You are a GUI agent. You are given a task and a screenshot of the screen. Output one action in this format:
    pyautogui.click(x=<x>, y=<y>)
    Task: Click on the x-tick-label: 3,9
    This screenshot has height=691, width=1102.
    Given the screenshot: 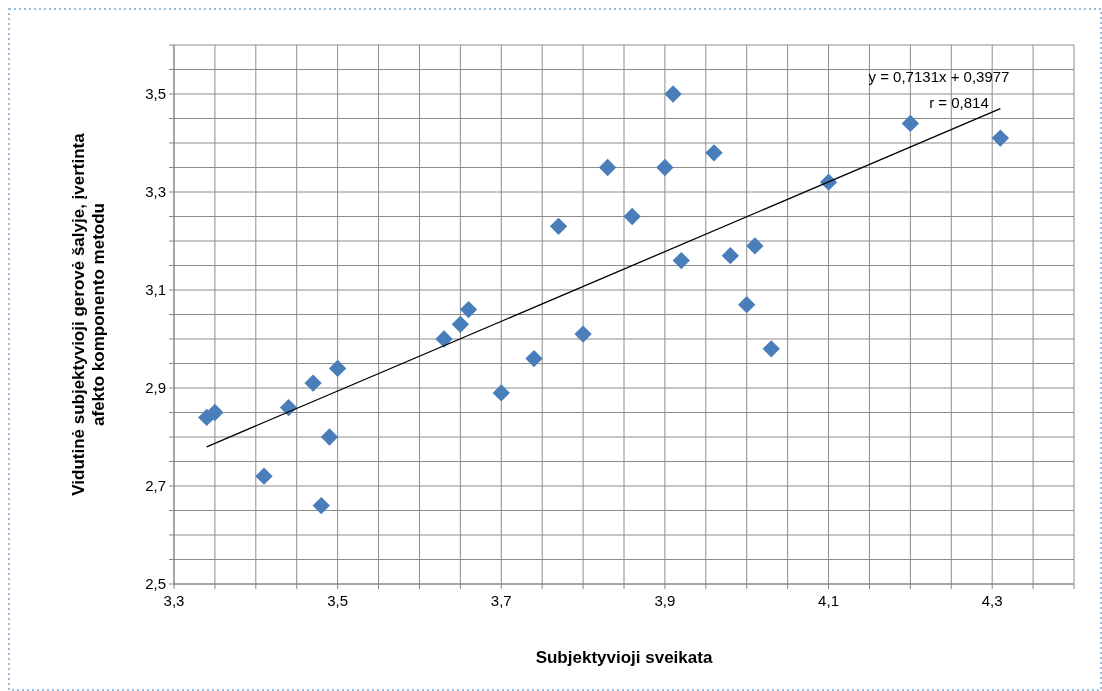 What is the action you would take?
    pyautogui.click(x=665, y=600)
    